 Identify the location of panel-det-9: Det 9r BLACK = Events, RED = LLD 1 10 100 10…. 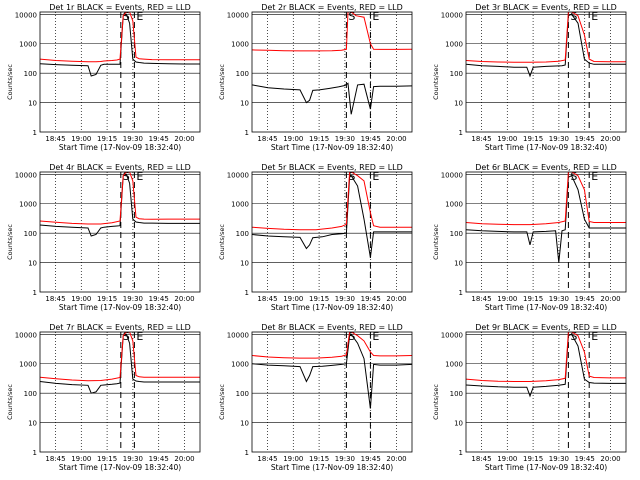
(529, 397).